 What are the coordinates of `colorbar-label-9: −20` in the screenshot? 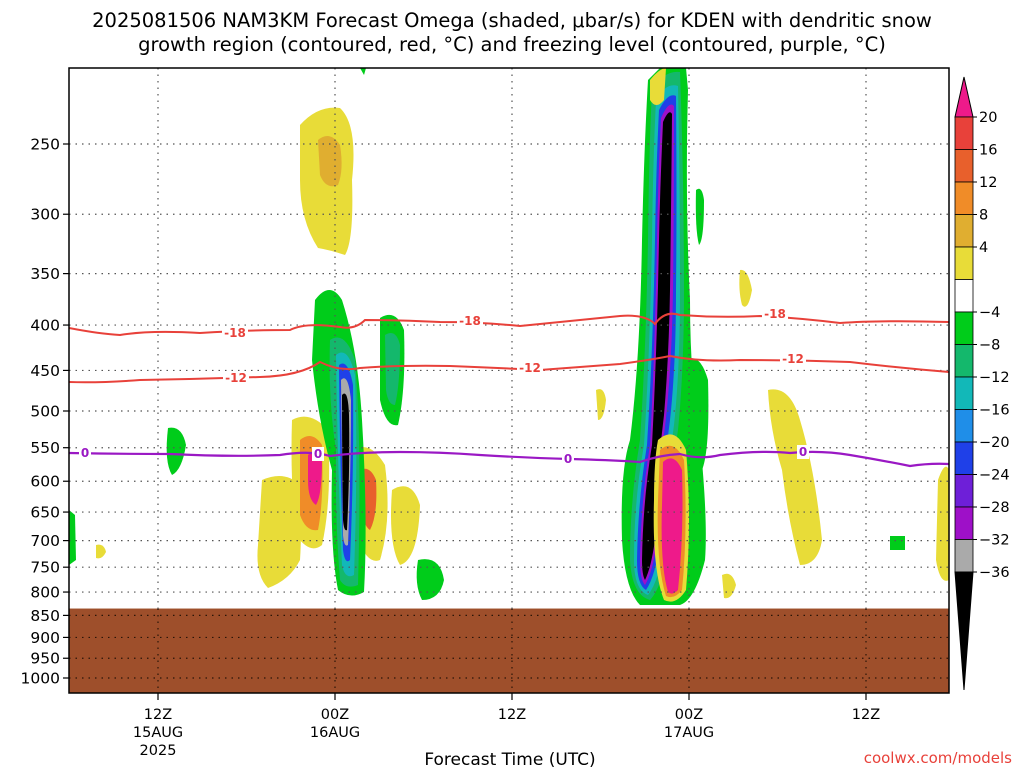 It's located at (994, 443).